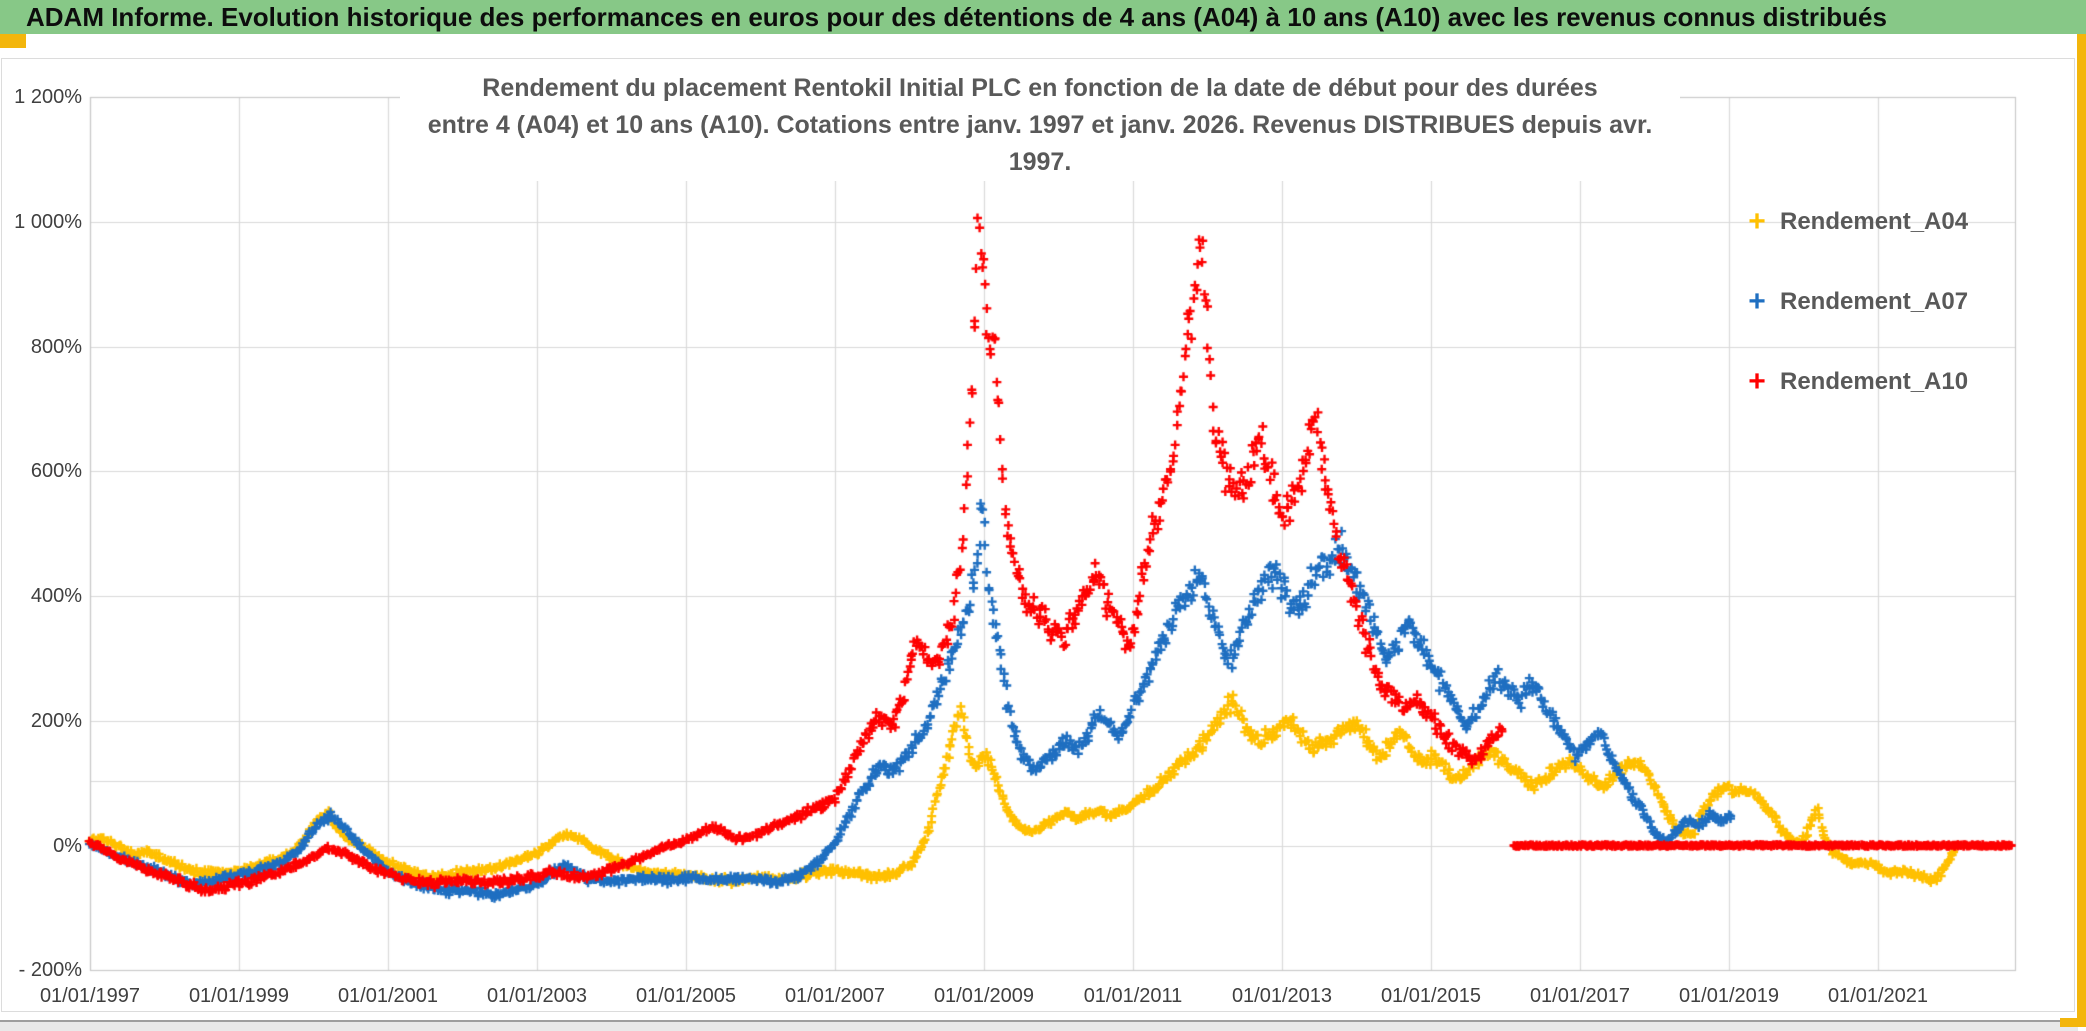  I want to click on y-axis-label: 0%, so click(67, 845).